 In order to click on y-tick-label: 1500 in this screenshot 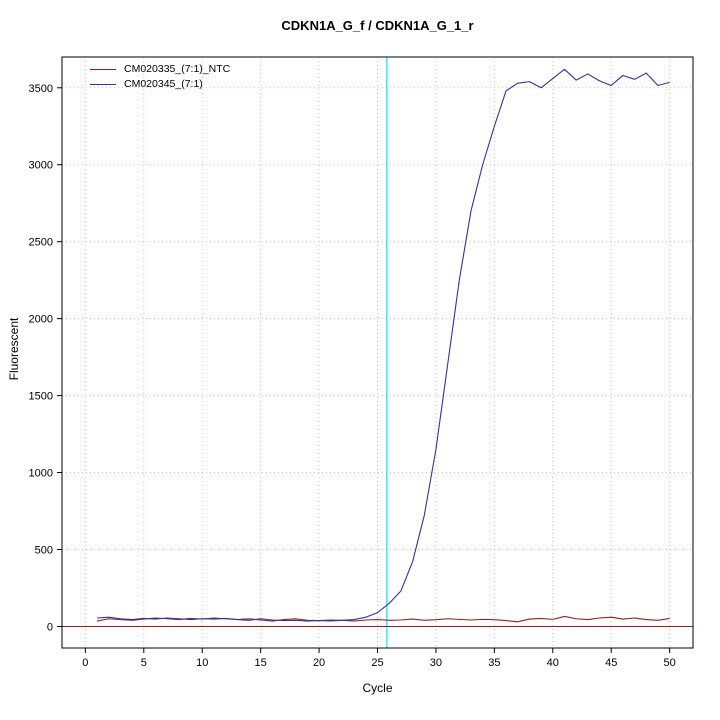, I will do `click(41, 397)`.